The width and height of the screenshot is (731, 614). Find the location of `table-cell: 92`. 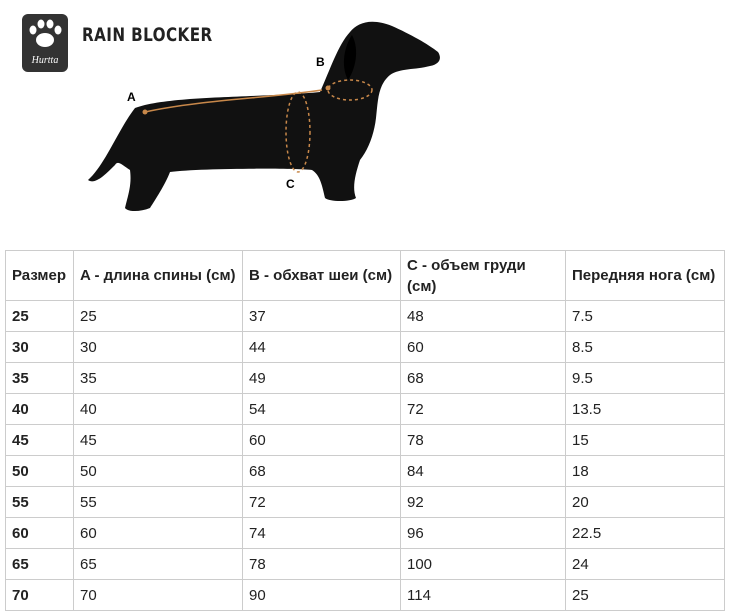

table-cell: 92 is located at coordinates (483, 502).